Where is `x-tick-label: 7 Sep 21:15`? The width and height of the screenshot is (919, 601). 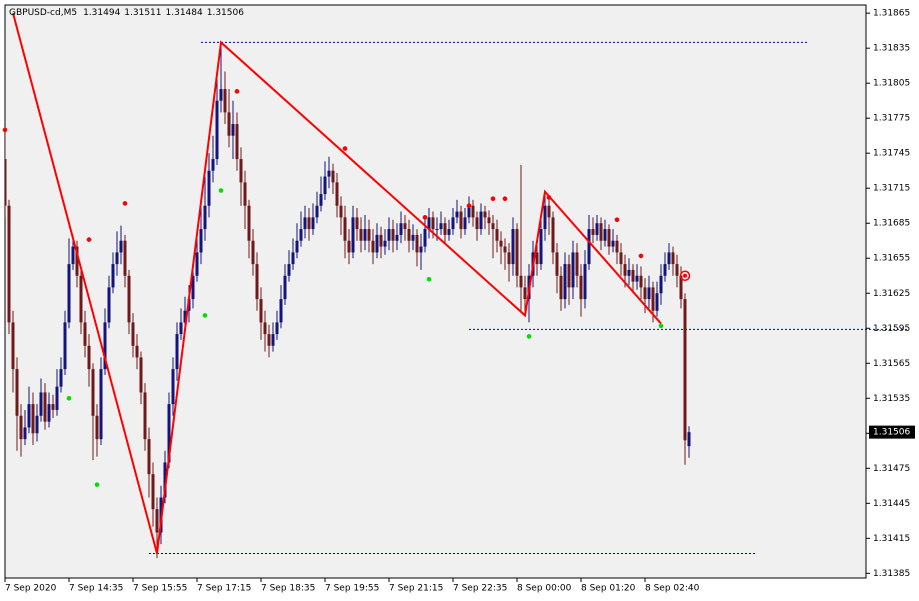
x-tick-label: 7 Sep 21:15 is located at coordinates (416, 589).